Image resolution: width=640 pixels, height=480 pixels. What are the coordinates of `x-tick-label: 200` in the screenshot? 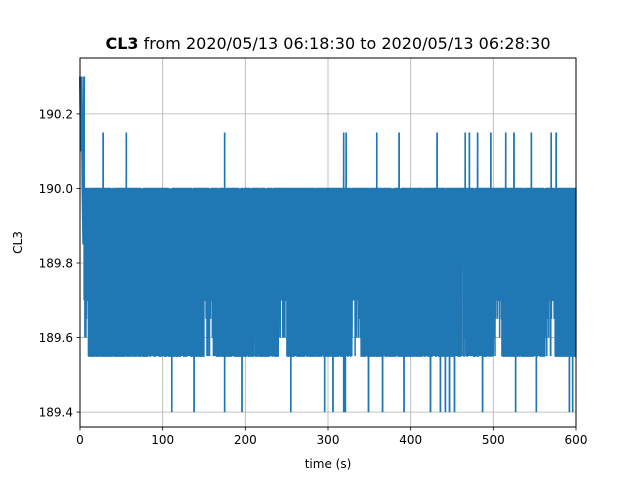 It's located at (245, 440).